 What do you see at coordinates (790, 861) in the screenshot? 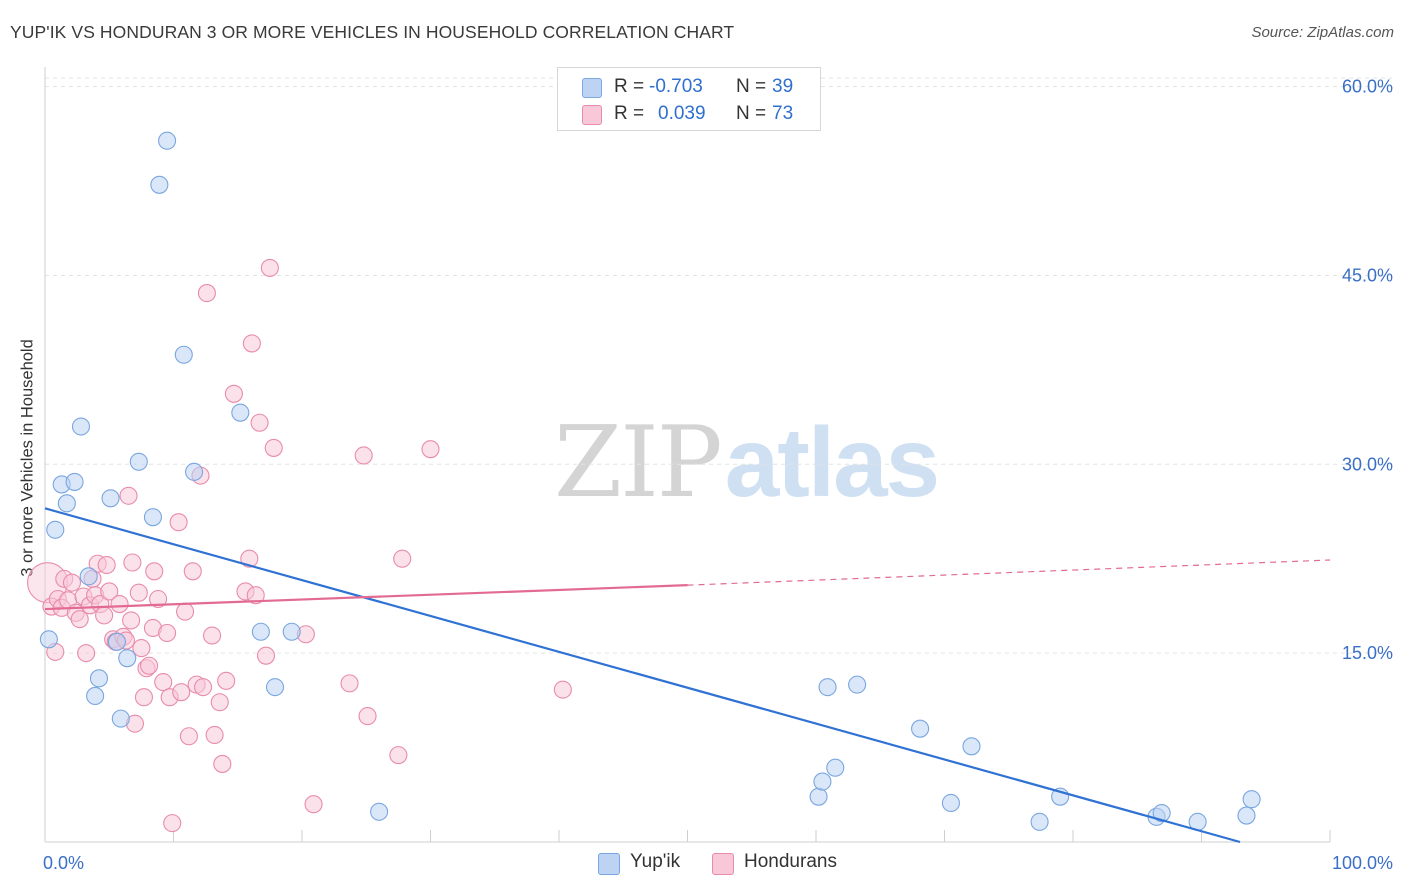
I see `bottom-hondurans-label: Hondurans` at bounding box center [790, 861].